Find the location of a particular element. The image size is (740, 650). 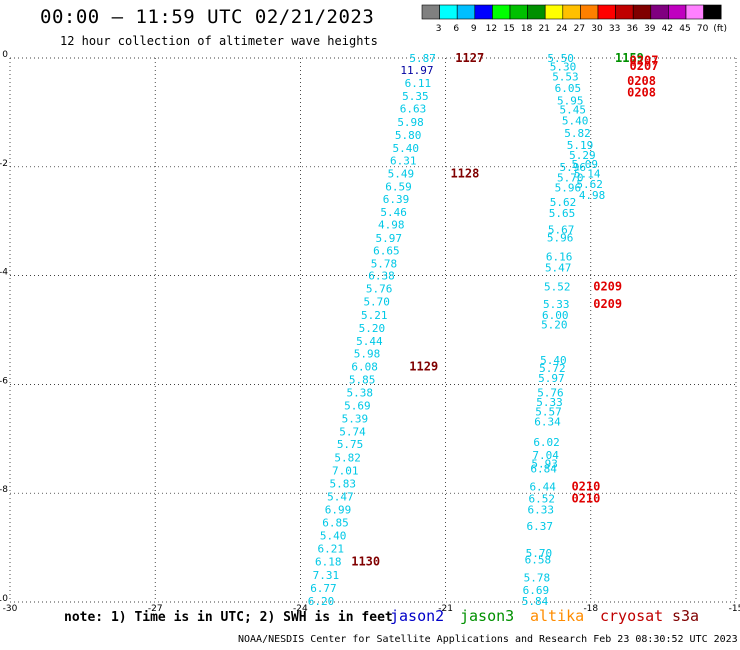

wave-height-point: 5.52 is located at coordinates (557, 286).